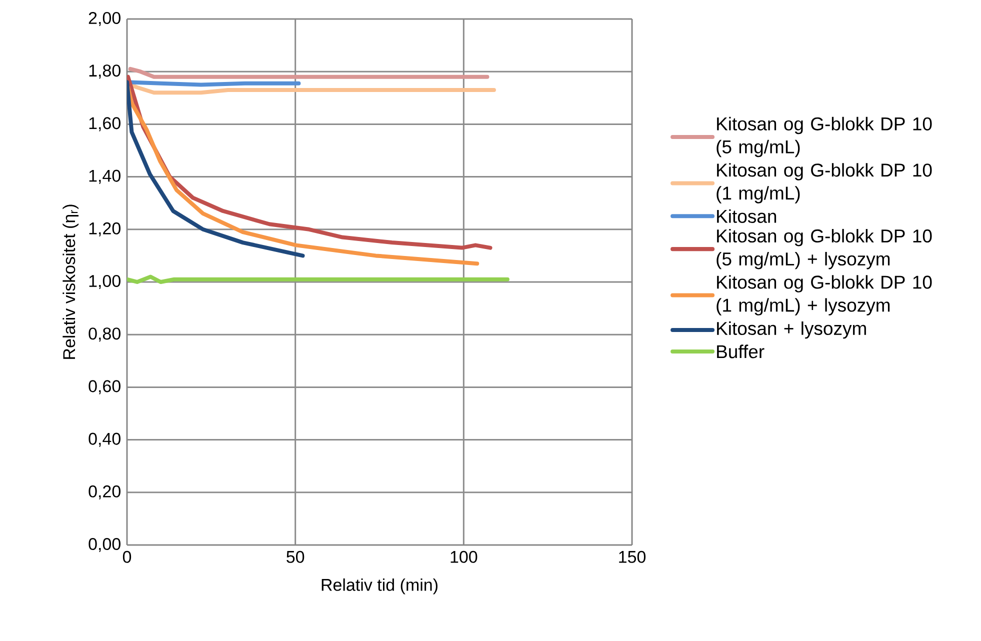 The width and height of the screenshot is (981, 641). What do you see at coordinates (70, 281) in the screenshot?
I see `y-axis-title: Relativ viskositet (η$_{r}$)` at bounding box center [70, 281].